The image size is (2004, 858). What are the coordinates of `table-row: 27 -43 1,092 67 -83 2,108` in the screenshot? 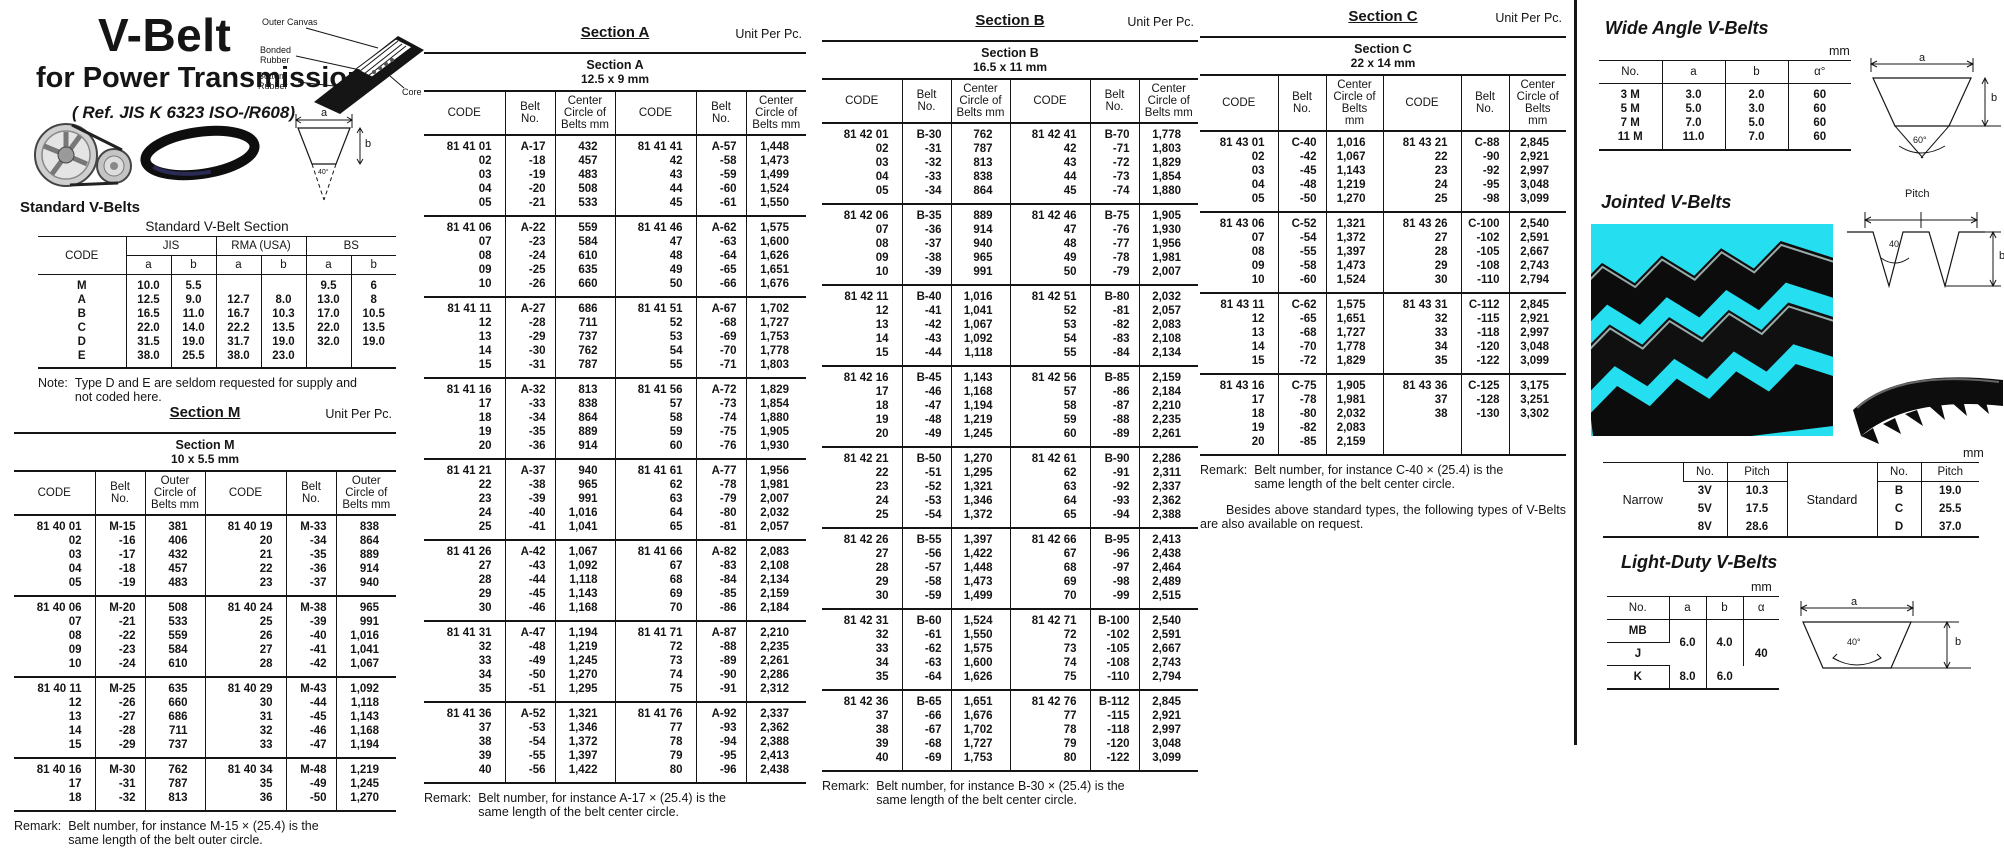 It's located at (615, 566).